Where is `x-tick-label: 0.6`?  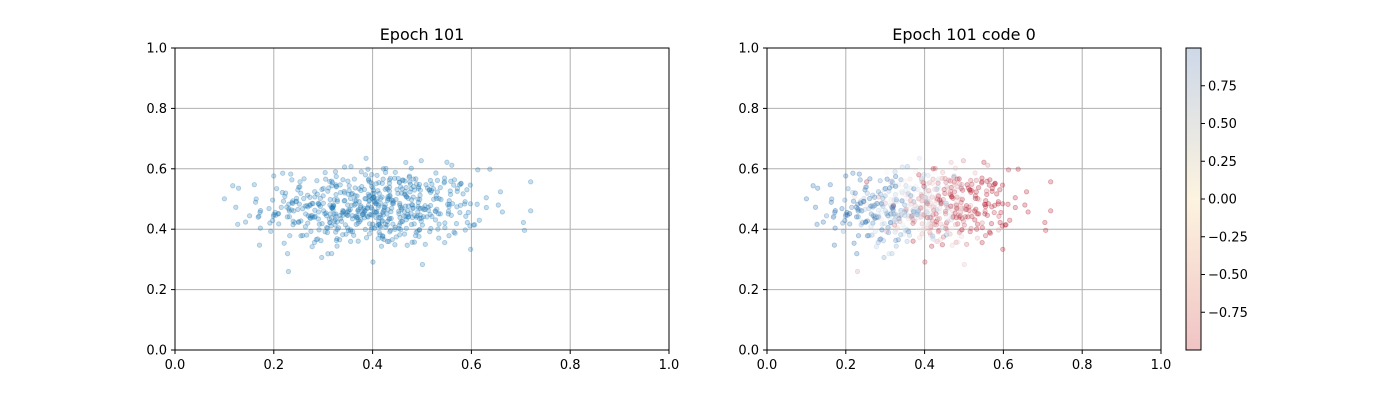 x-tick-label: 0.6 is located at coordinates (471, 365).